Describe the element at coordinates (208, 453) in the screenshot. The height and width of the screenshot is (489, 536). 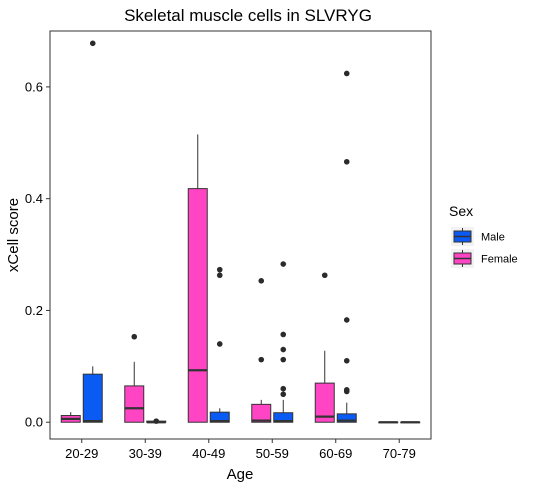
I see `x-tick-label: 40-49` at that location.